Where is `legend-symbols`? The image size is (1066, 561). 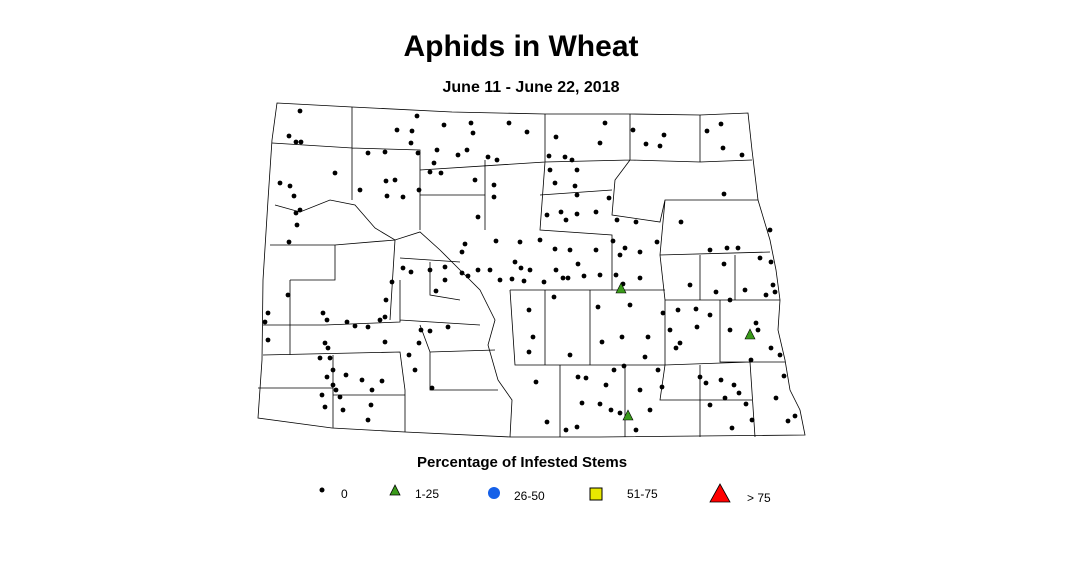 legend-symbols is located at coordinates (525, 493).